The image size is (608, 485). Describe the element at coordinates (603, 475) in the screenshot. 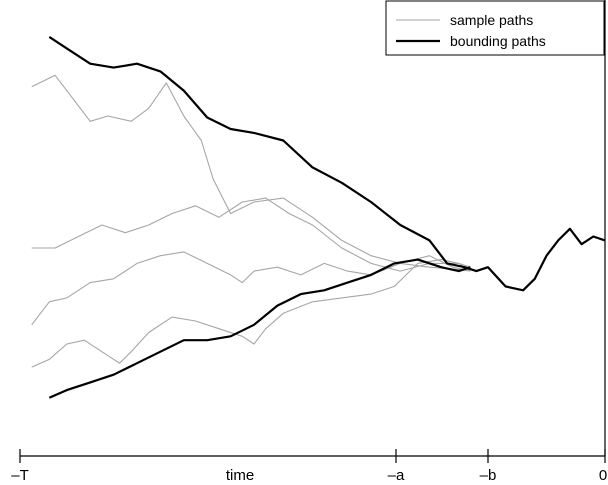

I see `tick-label-zero: 0` at that location.